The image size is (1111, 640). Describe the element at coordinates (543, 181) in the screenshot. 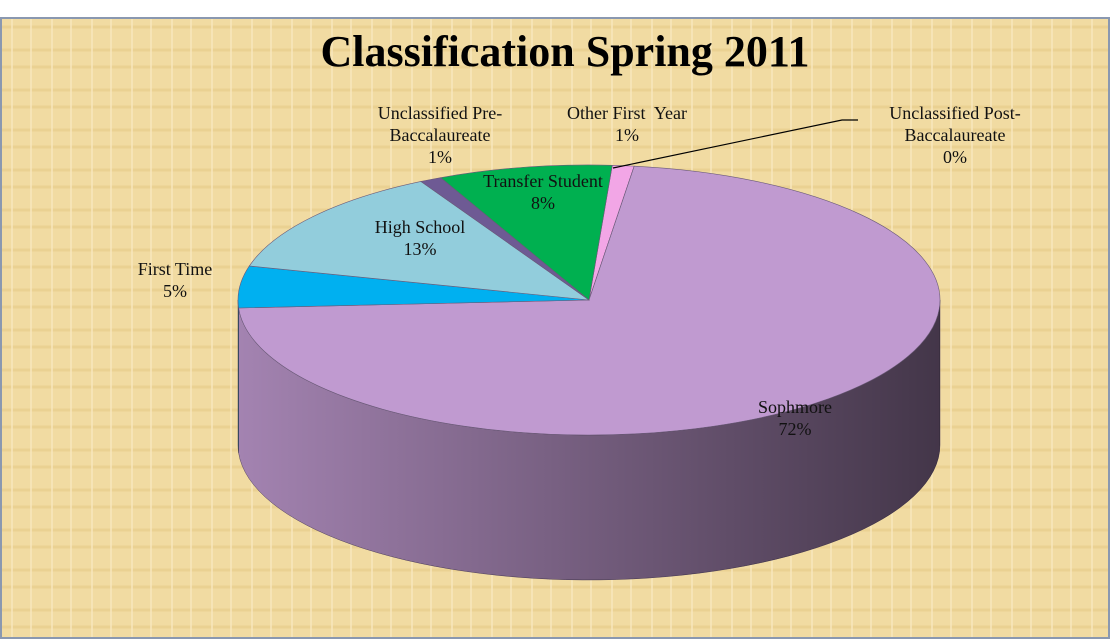

I see `slice-name: Transfer Student` at that location.